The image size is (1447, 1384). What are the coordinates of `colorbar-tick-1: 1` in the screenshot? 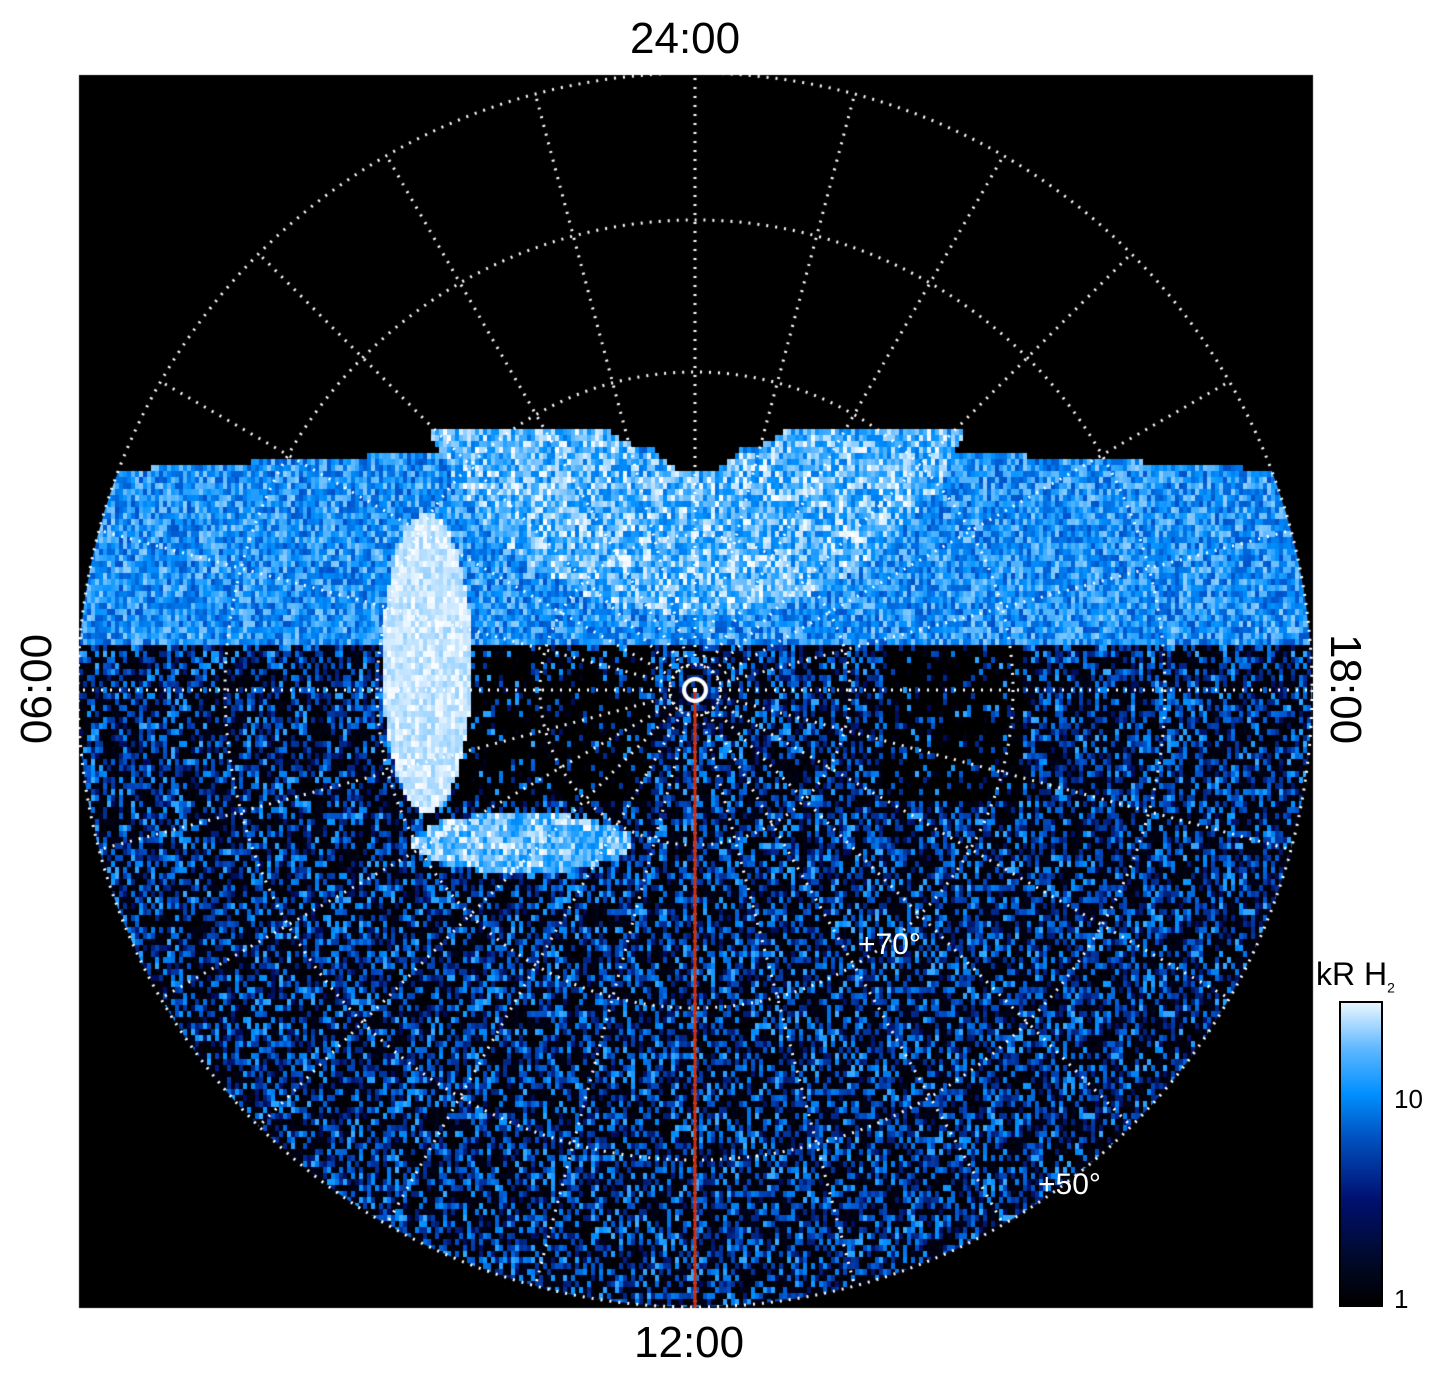 It's located at (1401, 1299).